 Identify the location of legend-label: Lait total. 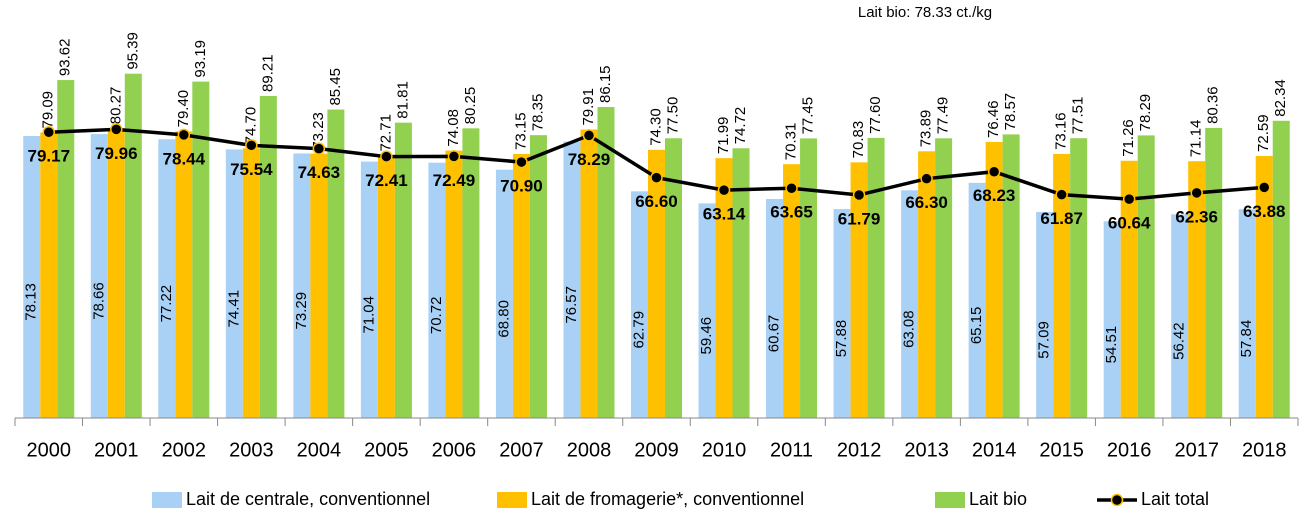
(1175, 499).